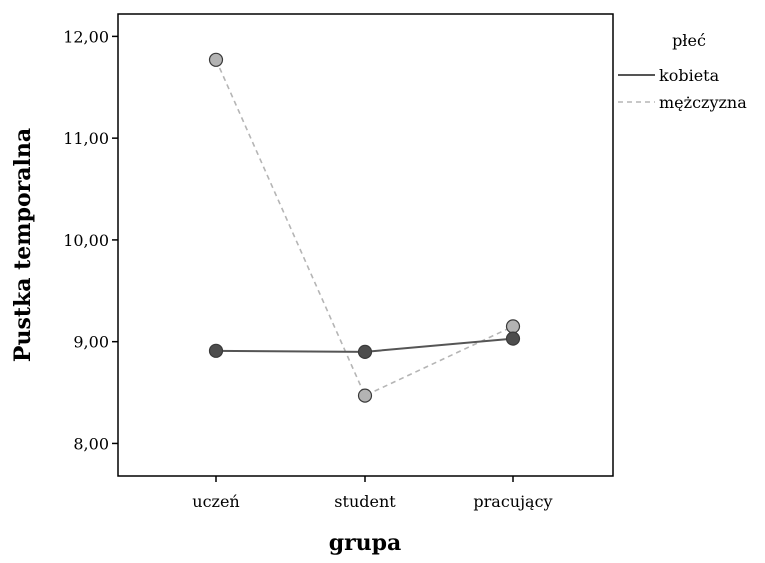 This screenshot has width=765, height=563. I want to click on y-tick-label: 8,00, so click(91, 443).